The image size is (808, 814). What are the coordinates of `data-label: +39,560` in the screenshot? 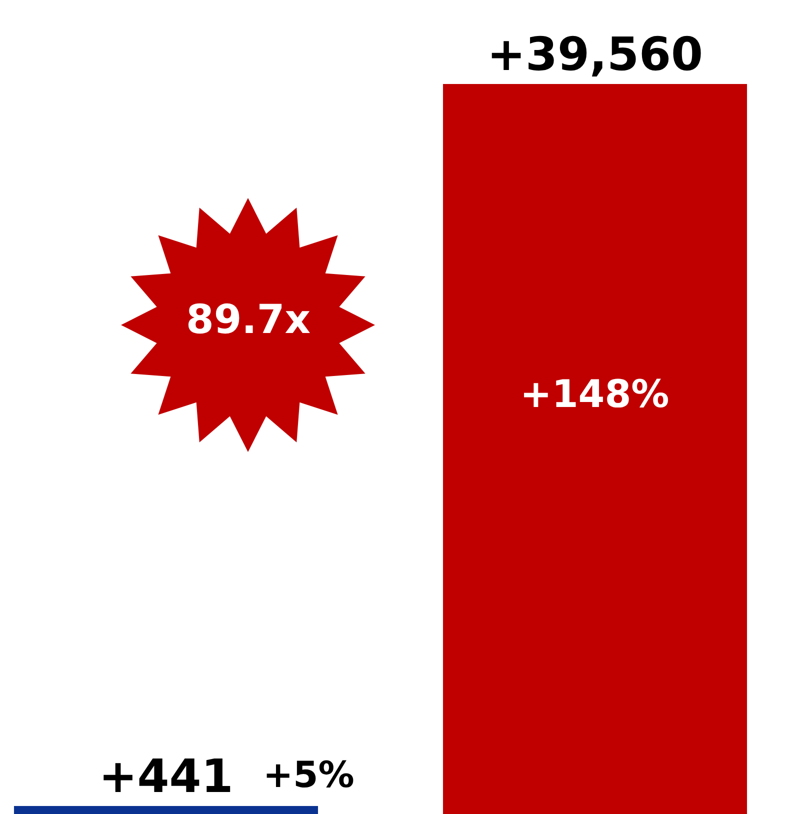 It's located at (595, 54).